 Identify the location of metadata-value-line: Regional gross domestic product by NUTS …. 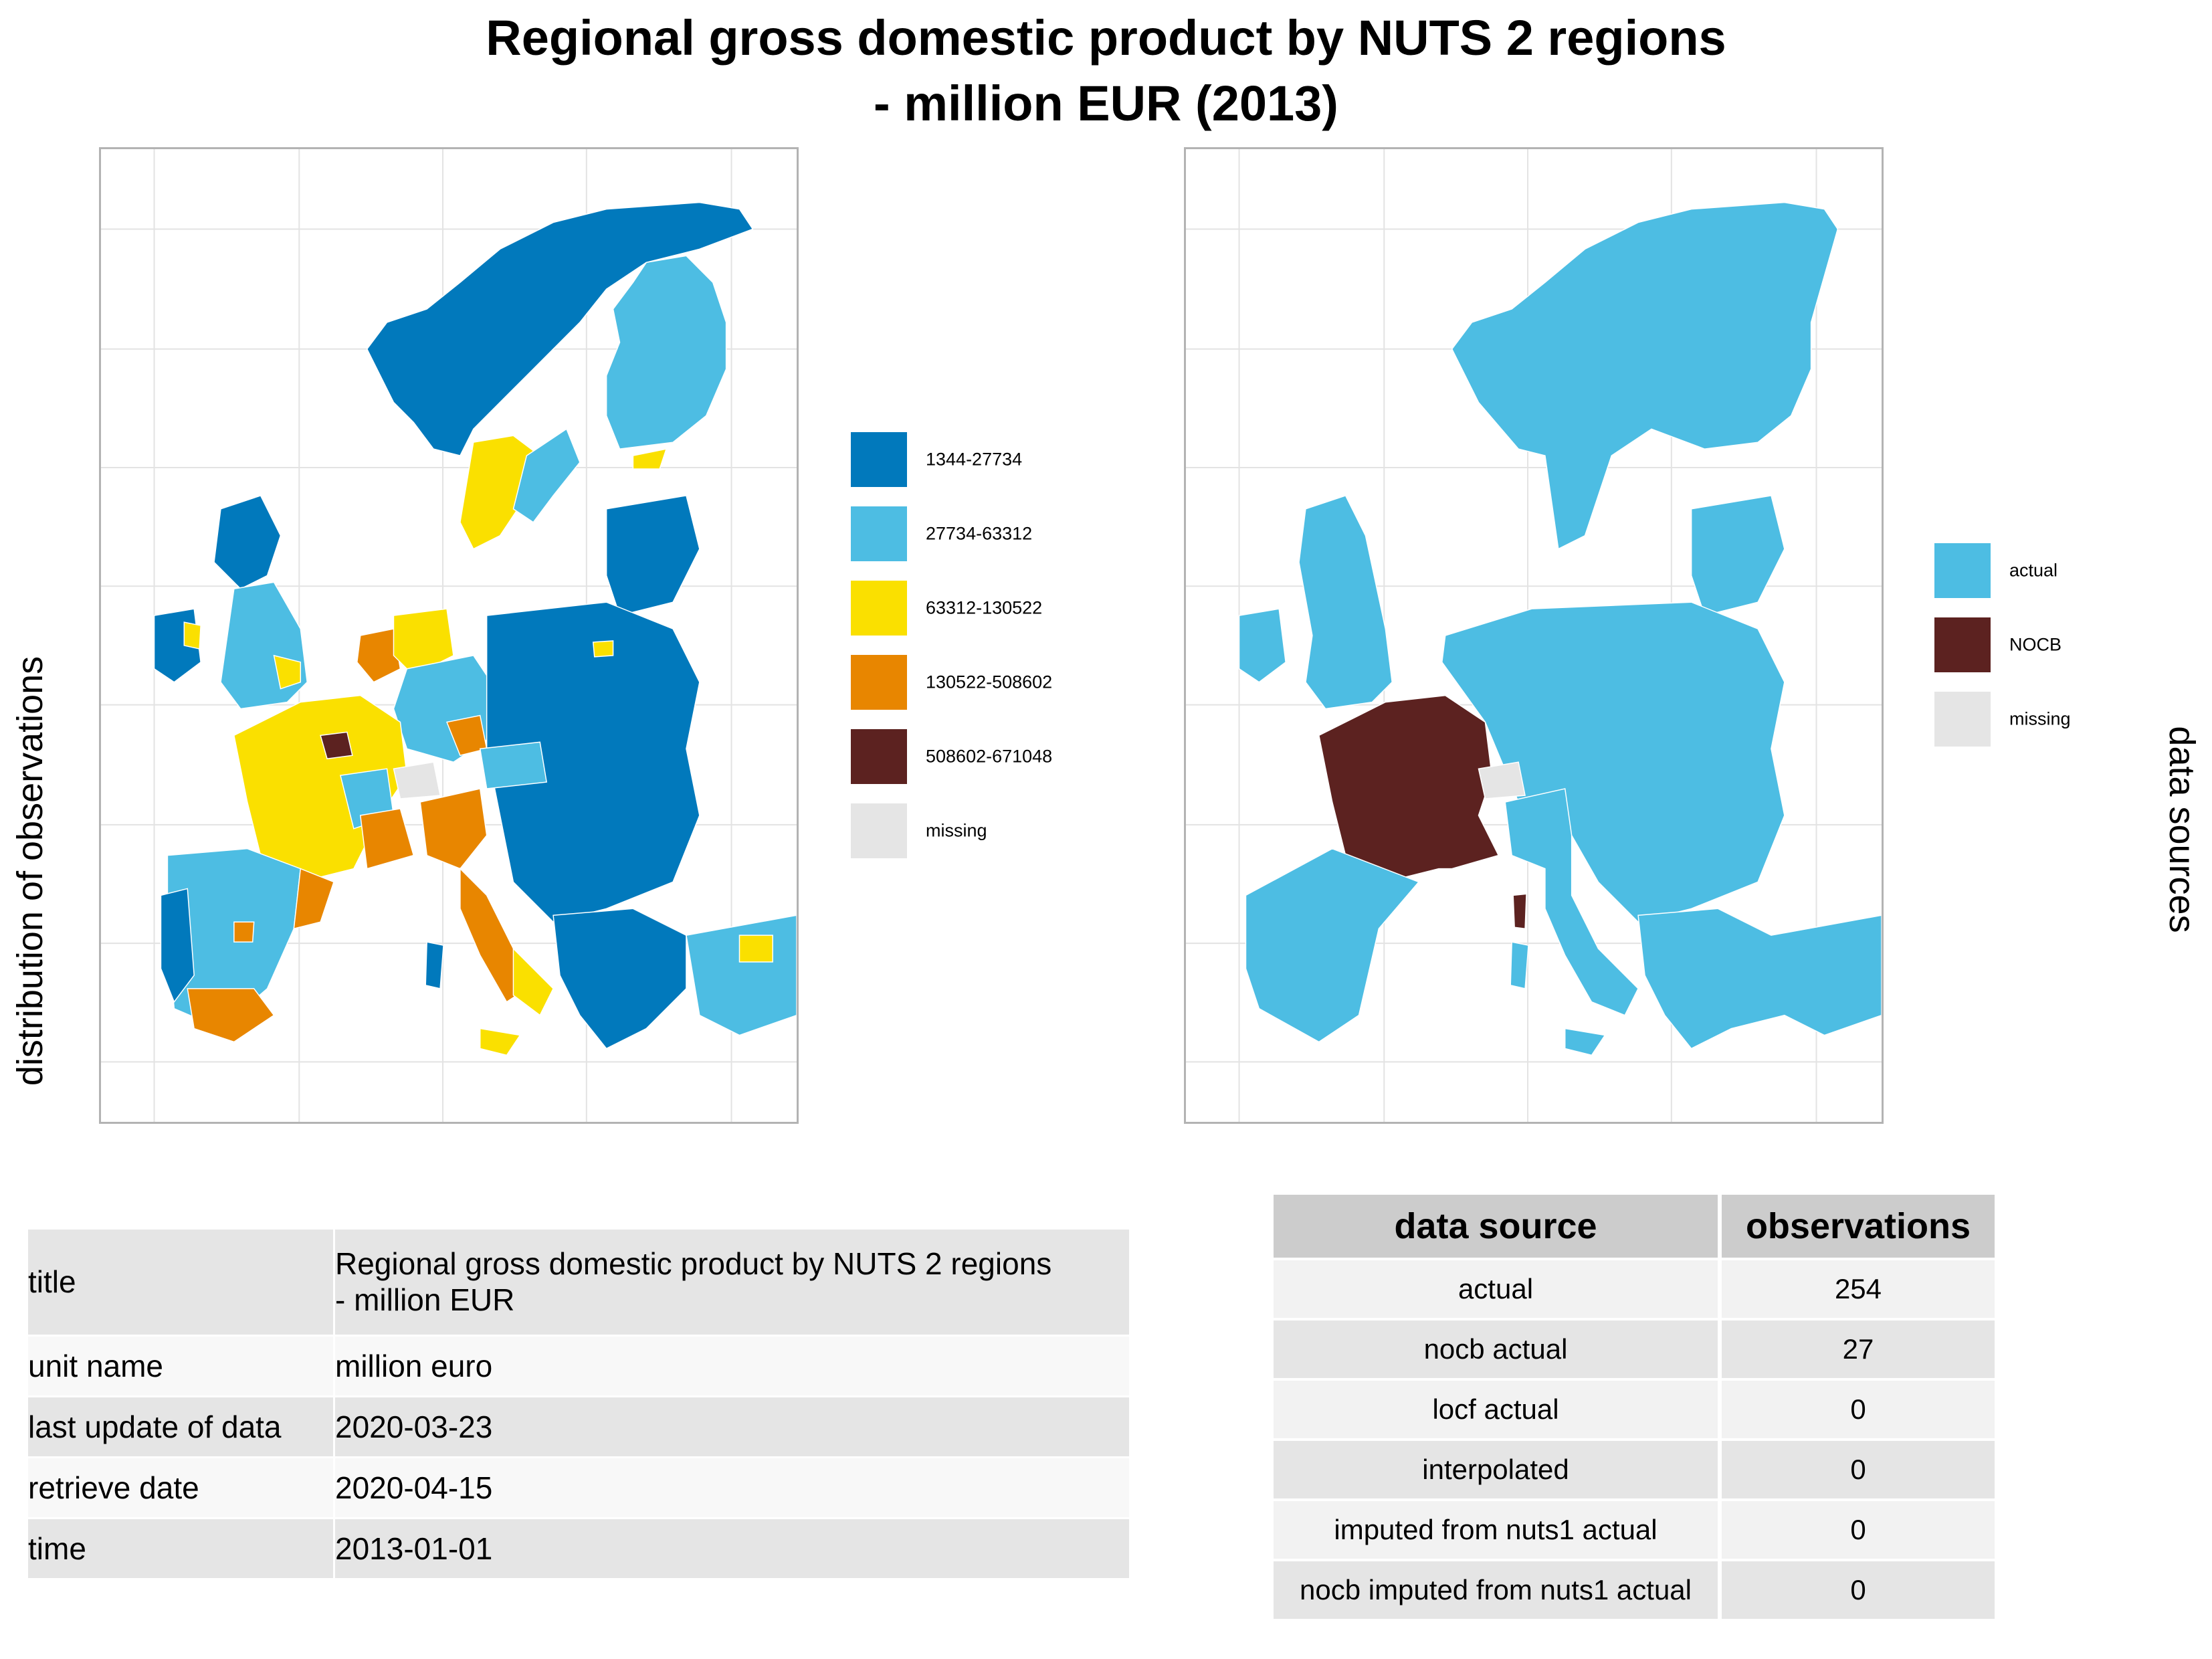
(693, 1264).